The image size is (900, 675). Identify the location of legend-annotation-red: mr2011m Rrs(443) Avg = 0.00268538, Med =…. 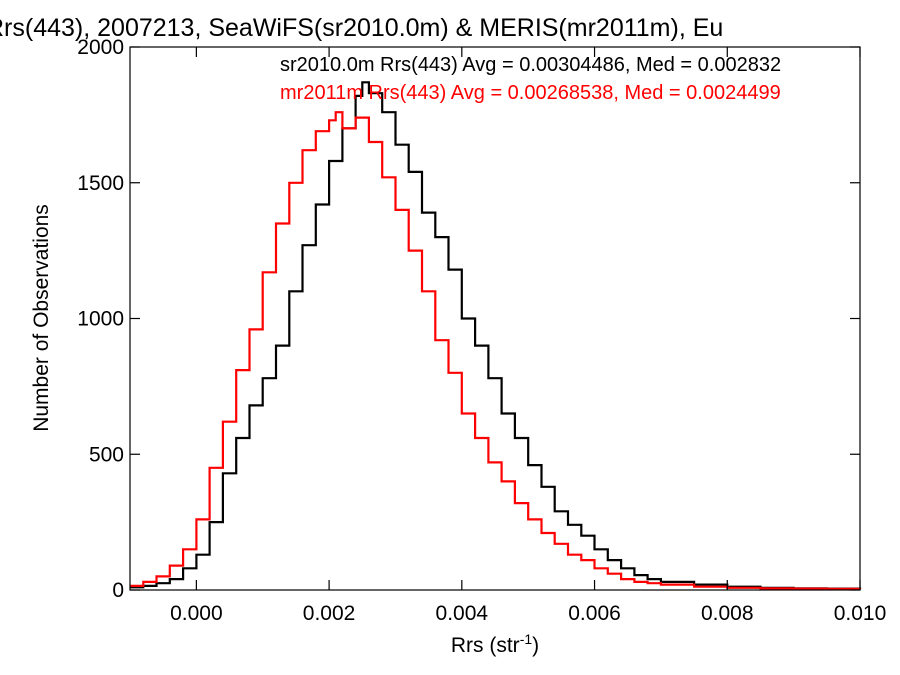
(530, 93).